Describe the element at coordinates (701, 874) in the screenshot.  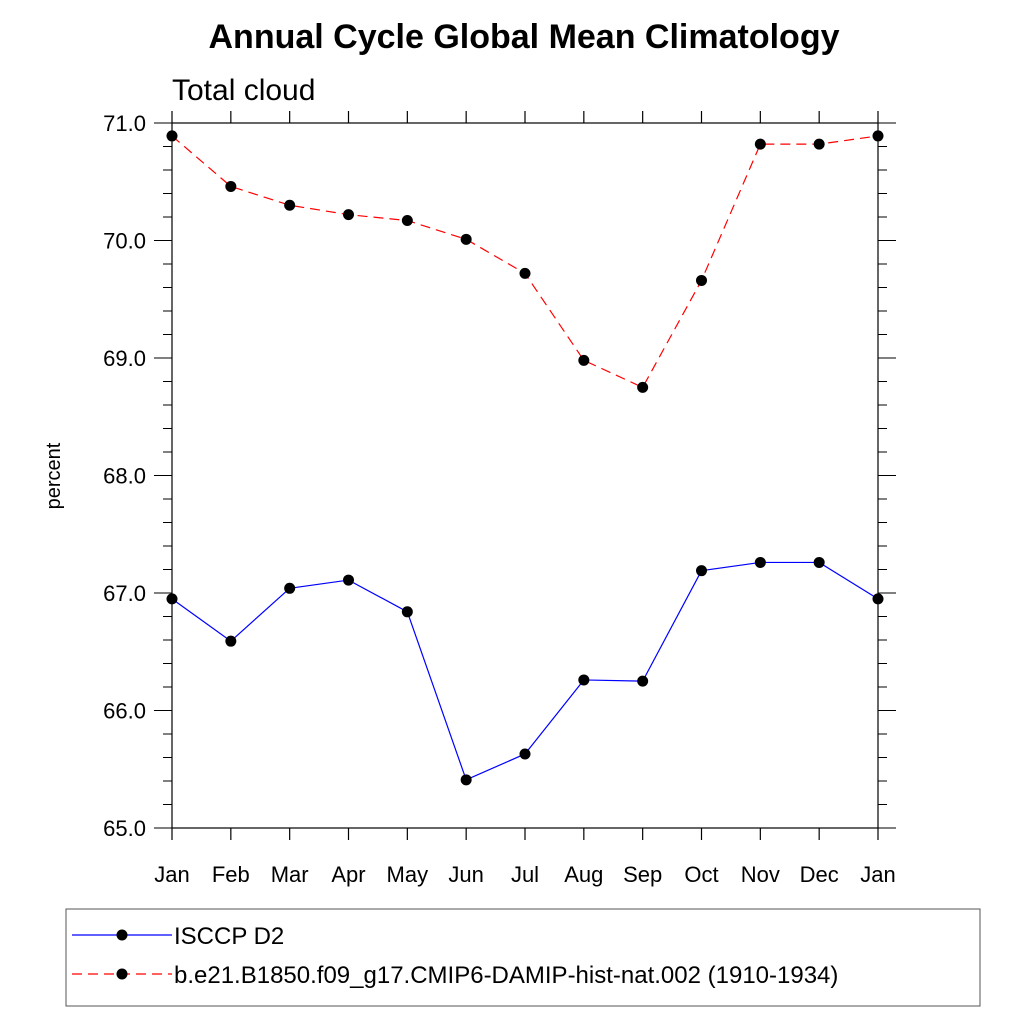
I see `x-tick-label: Oct` at that location.